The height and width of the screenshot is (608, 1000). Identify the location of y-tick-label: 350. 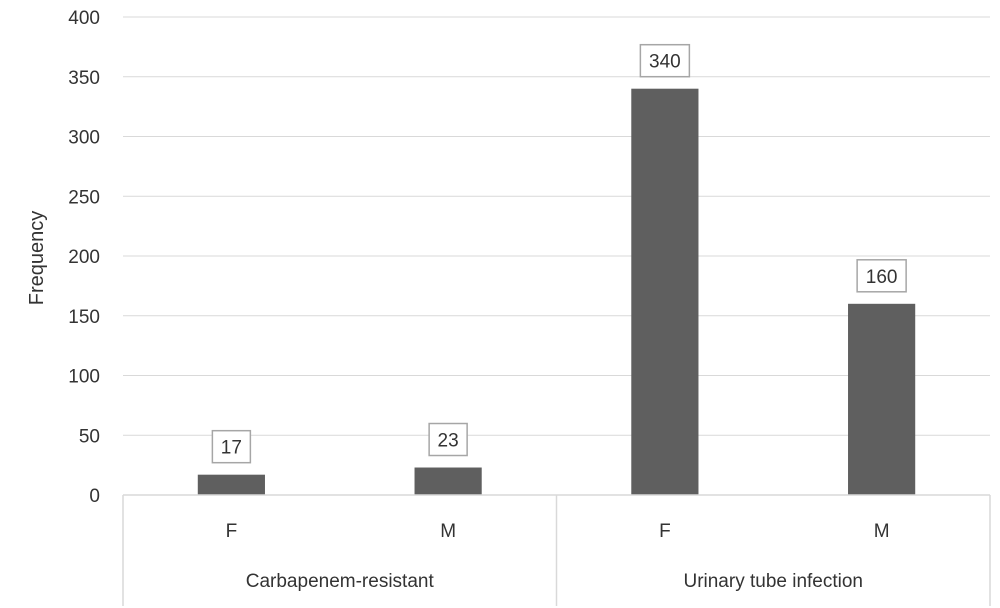
(84, 78).